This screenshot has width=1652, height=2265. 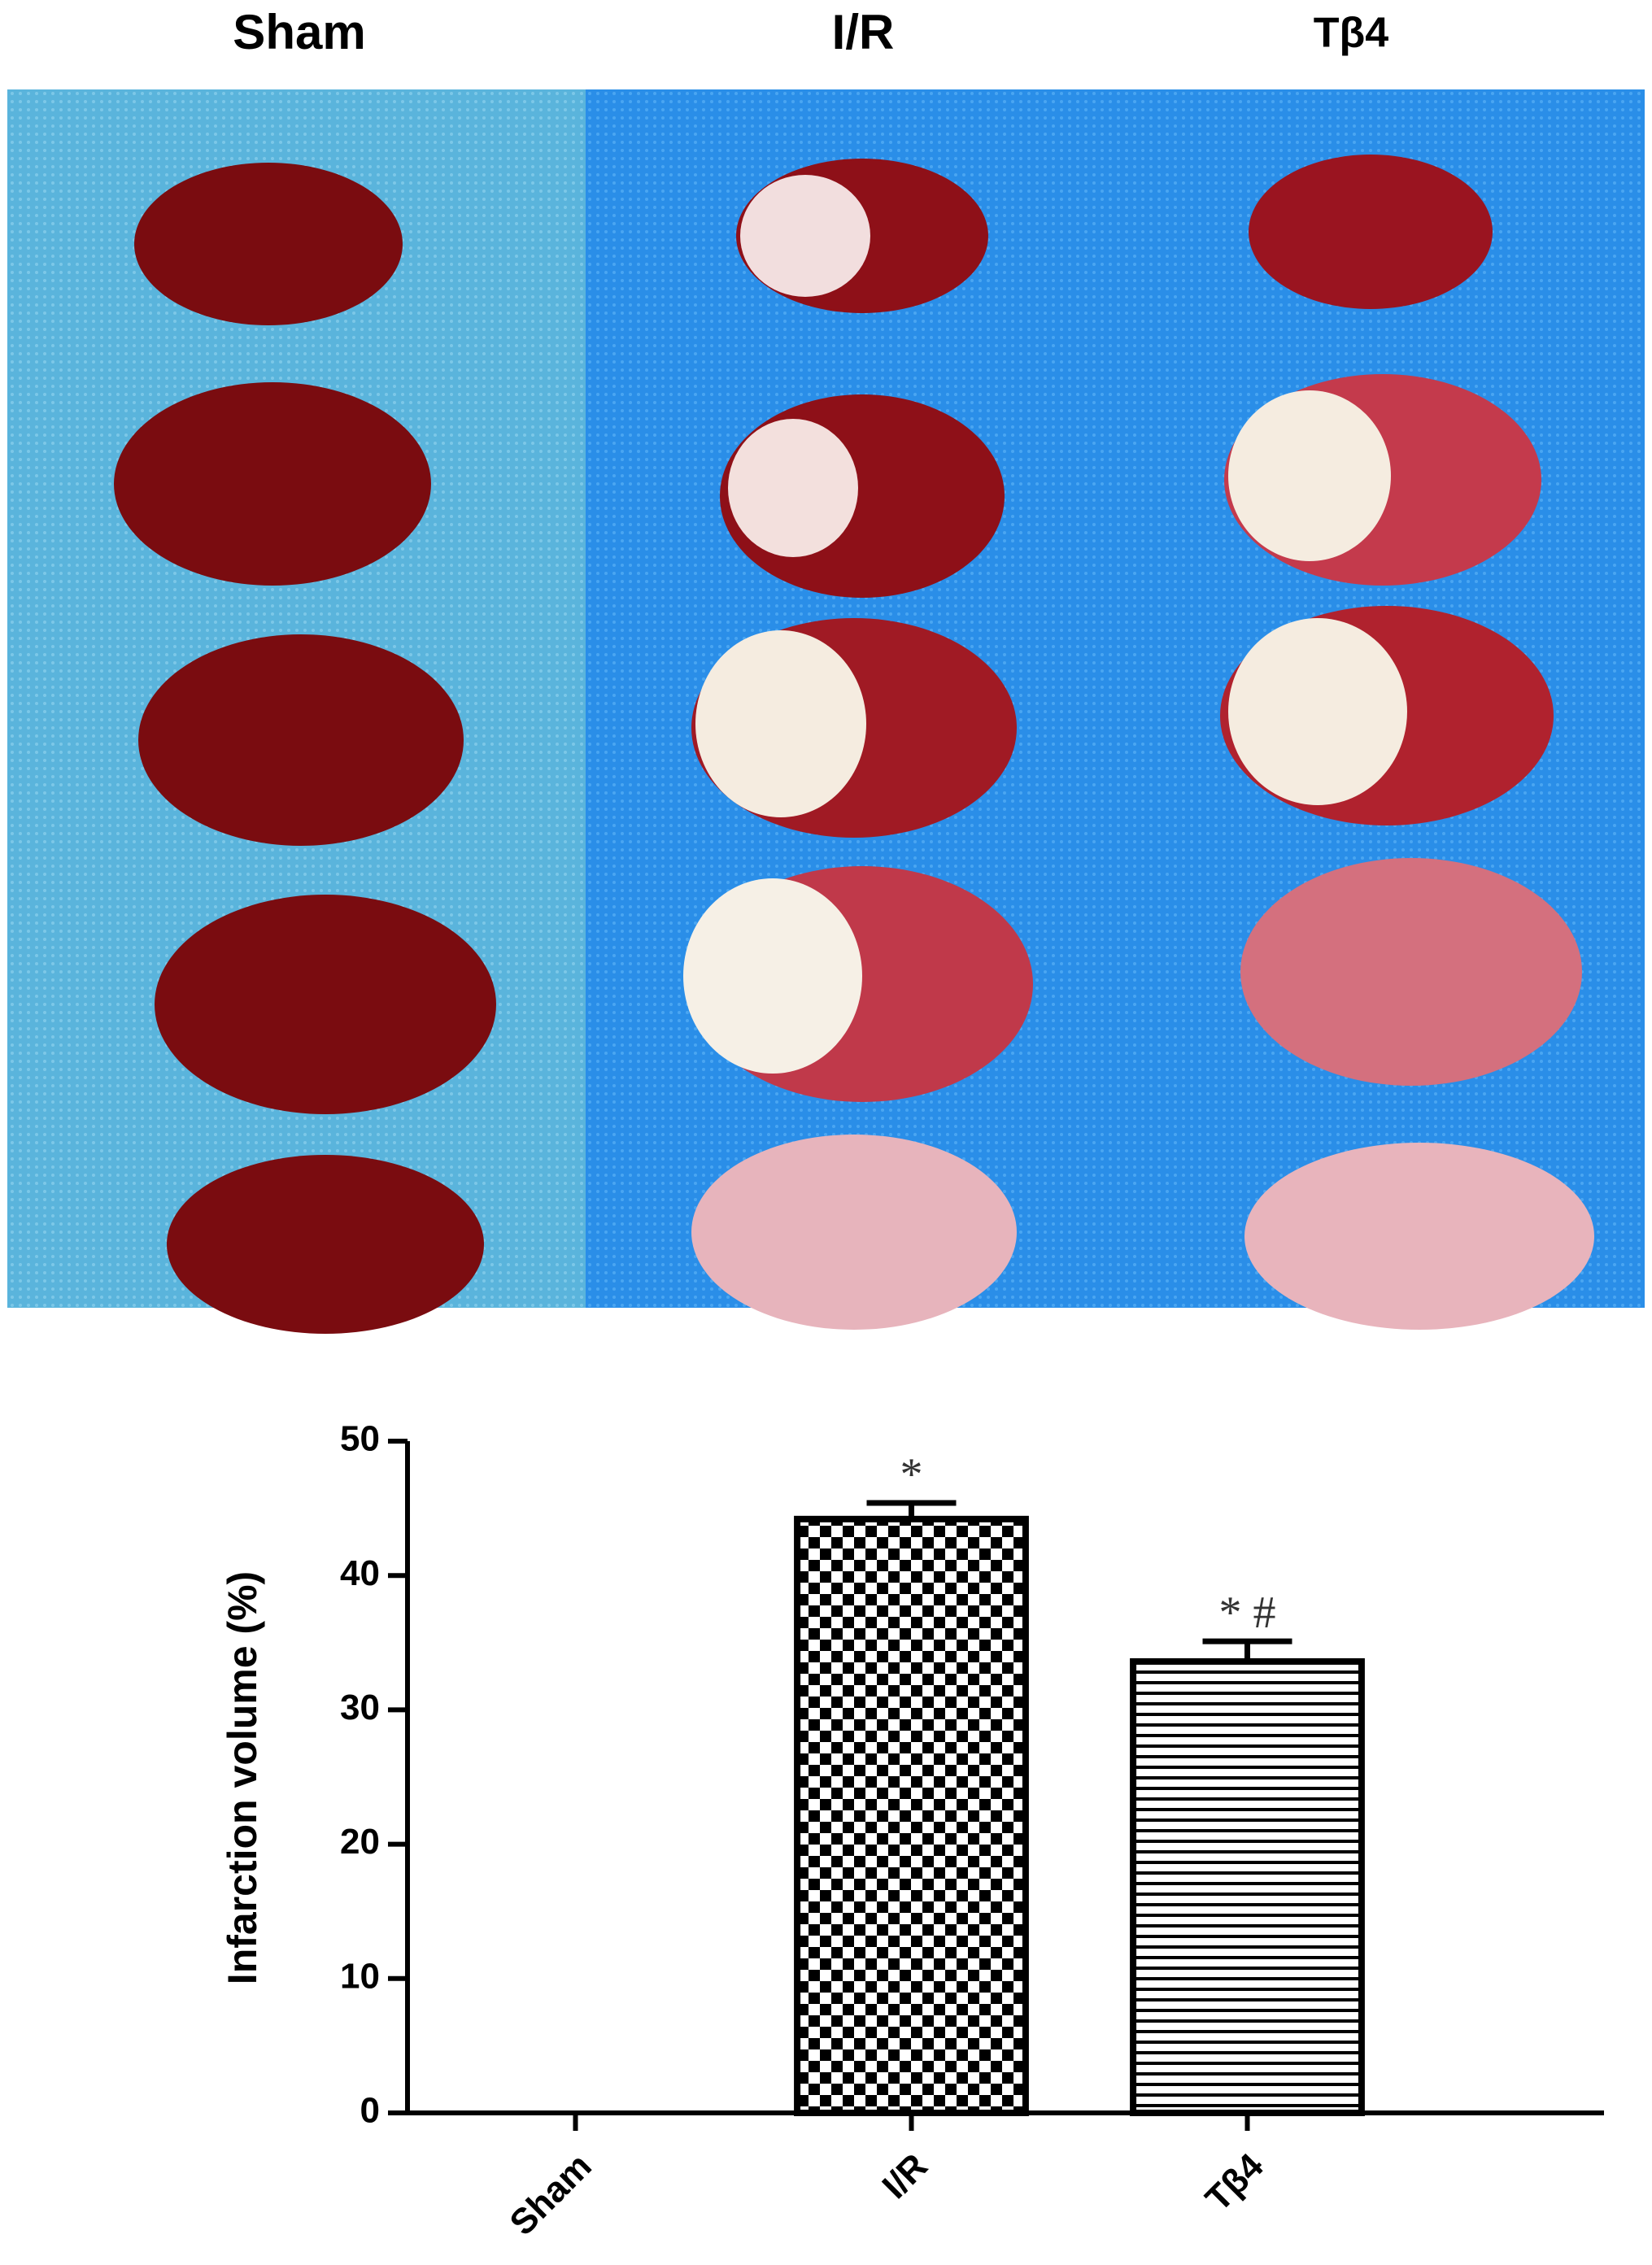 I want to click on y-axis-label: Infarction volume (%), so click(x=242, y=1777).